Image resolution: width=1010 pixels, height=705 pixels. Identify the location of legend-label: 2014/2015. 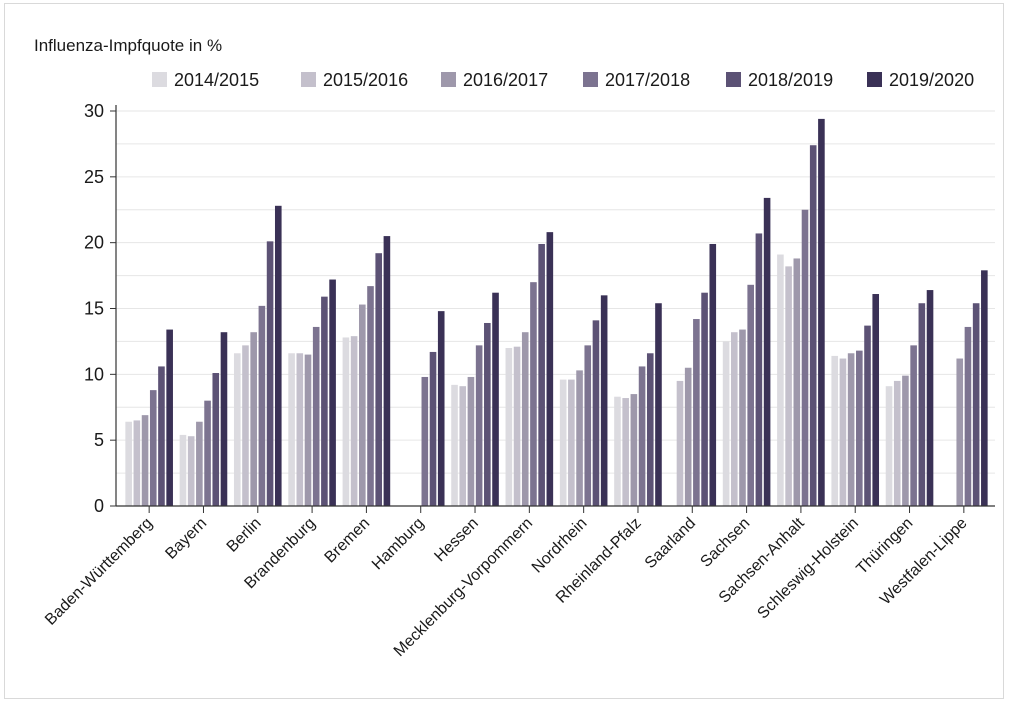
(216, 80).